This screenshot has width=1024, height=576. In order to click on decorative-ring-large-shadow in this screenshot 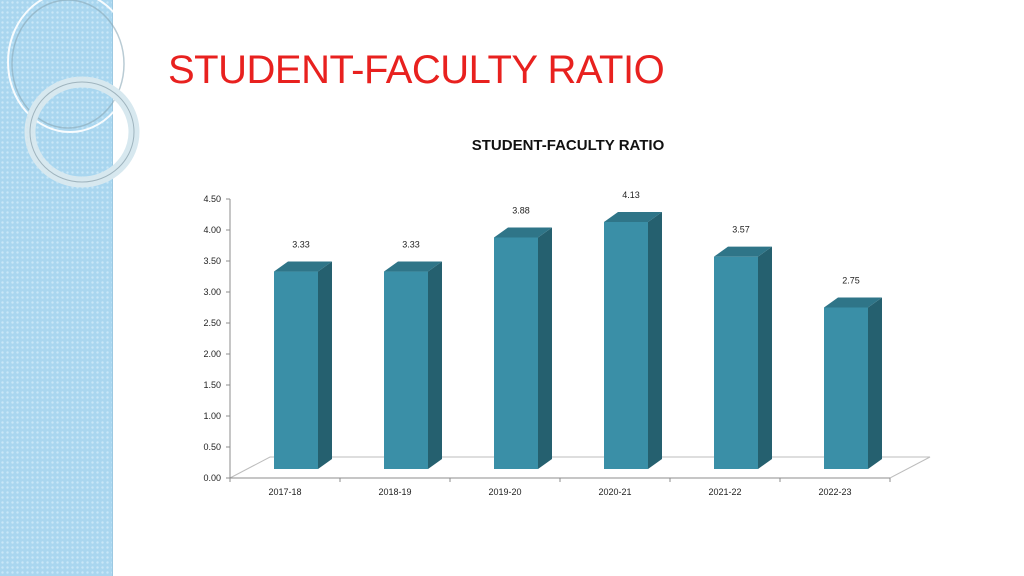, I will do `click(68, 64)`.